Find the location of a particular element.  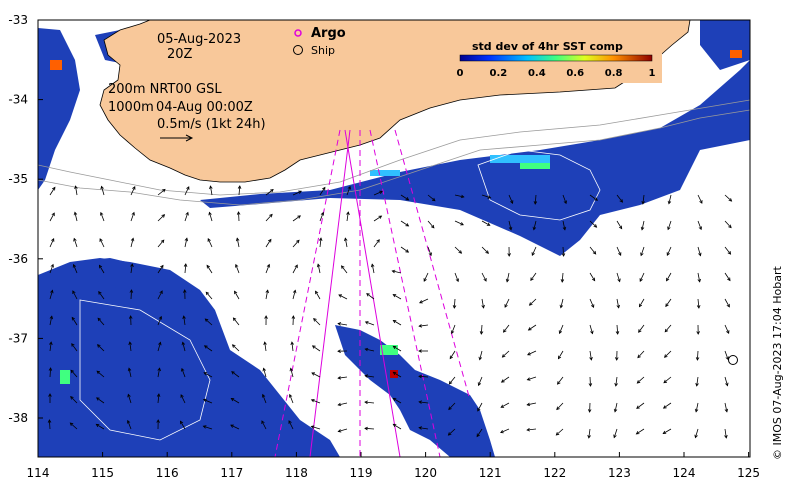

map-time: 20Z is located at coordinates (180, 54).